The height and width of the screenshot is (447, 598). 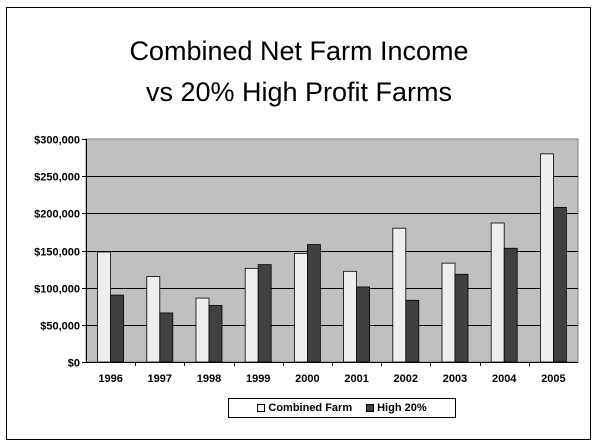 I want to click on bar-high-20--2001, so click(x=363, y=324).